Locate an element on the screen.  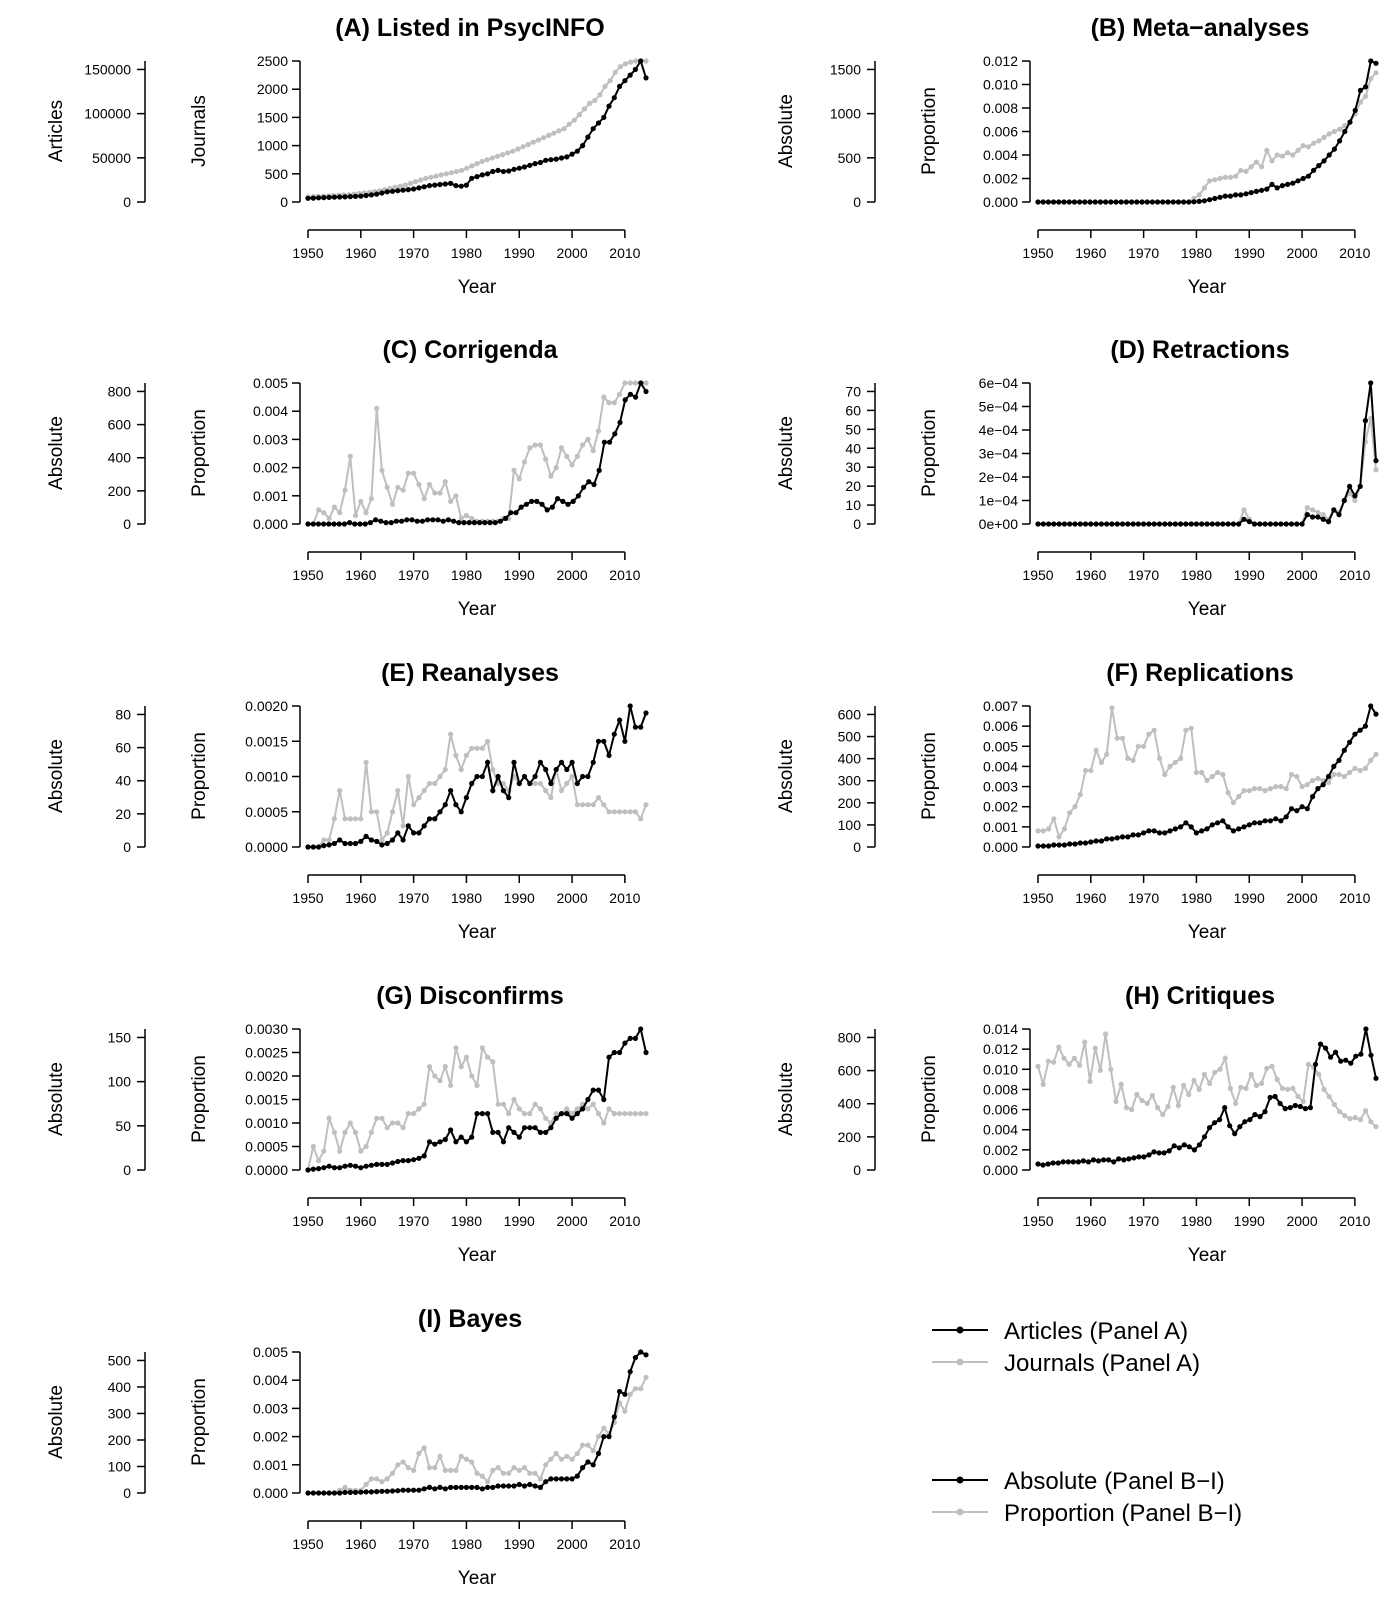
inner-y-tick-label: 3e−04 is located at coordinates (999, 454).